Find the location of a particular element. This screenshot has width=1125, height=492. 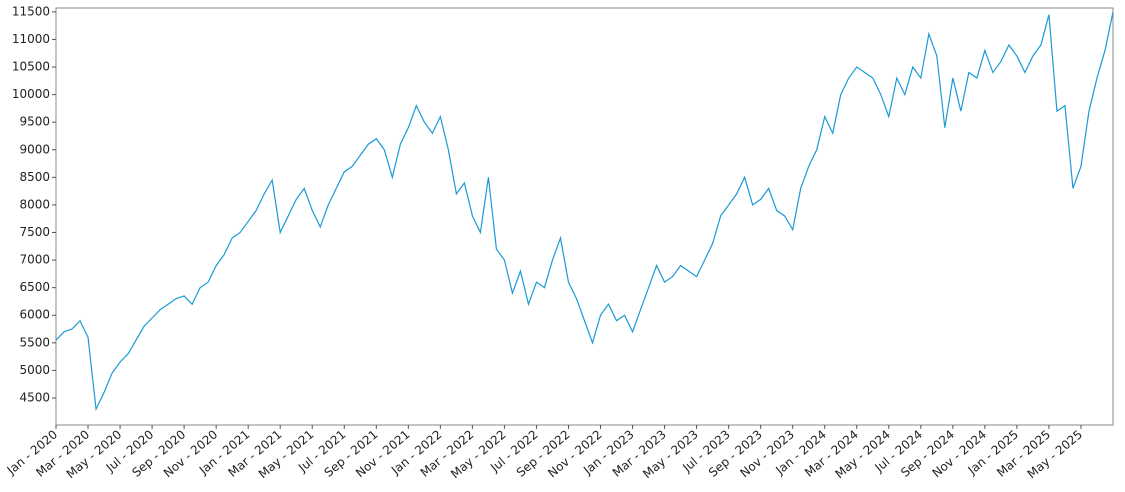

y-tick-label: 4500 is located at coordinates (34, 397).